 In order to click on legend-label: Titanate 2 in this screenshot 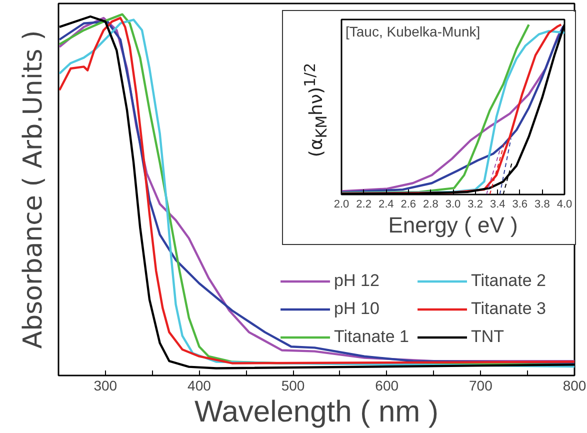, I will do `click(508, 281)`.